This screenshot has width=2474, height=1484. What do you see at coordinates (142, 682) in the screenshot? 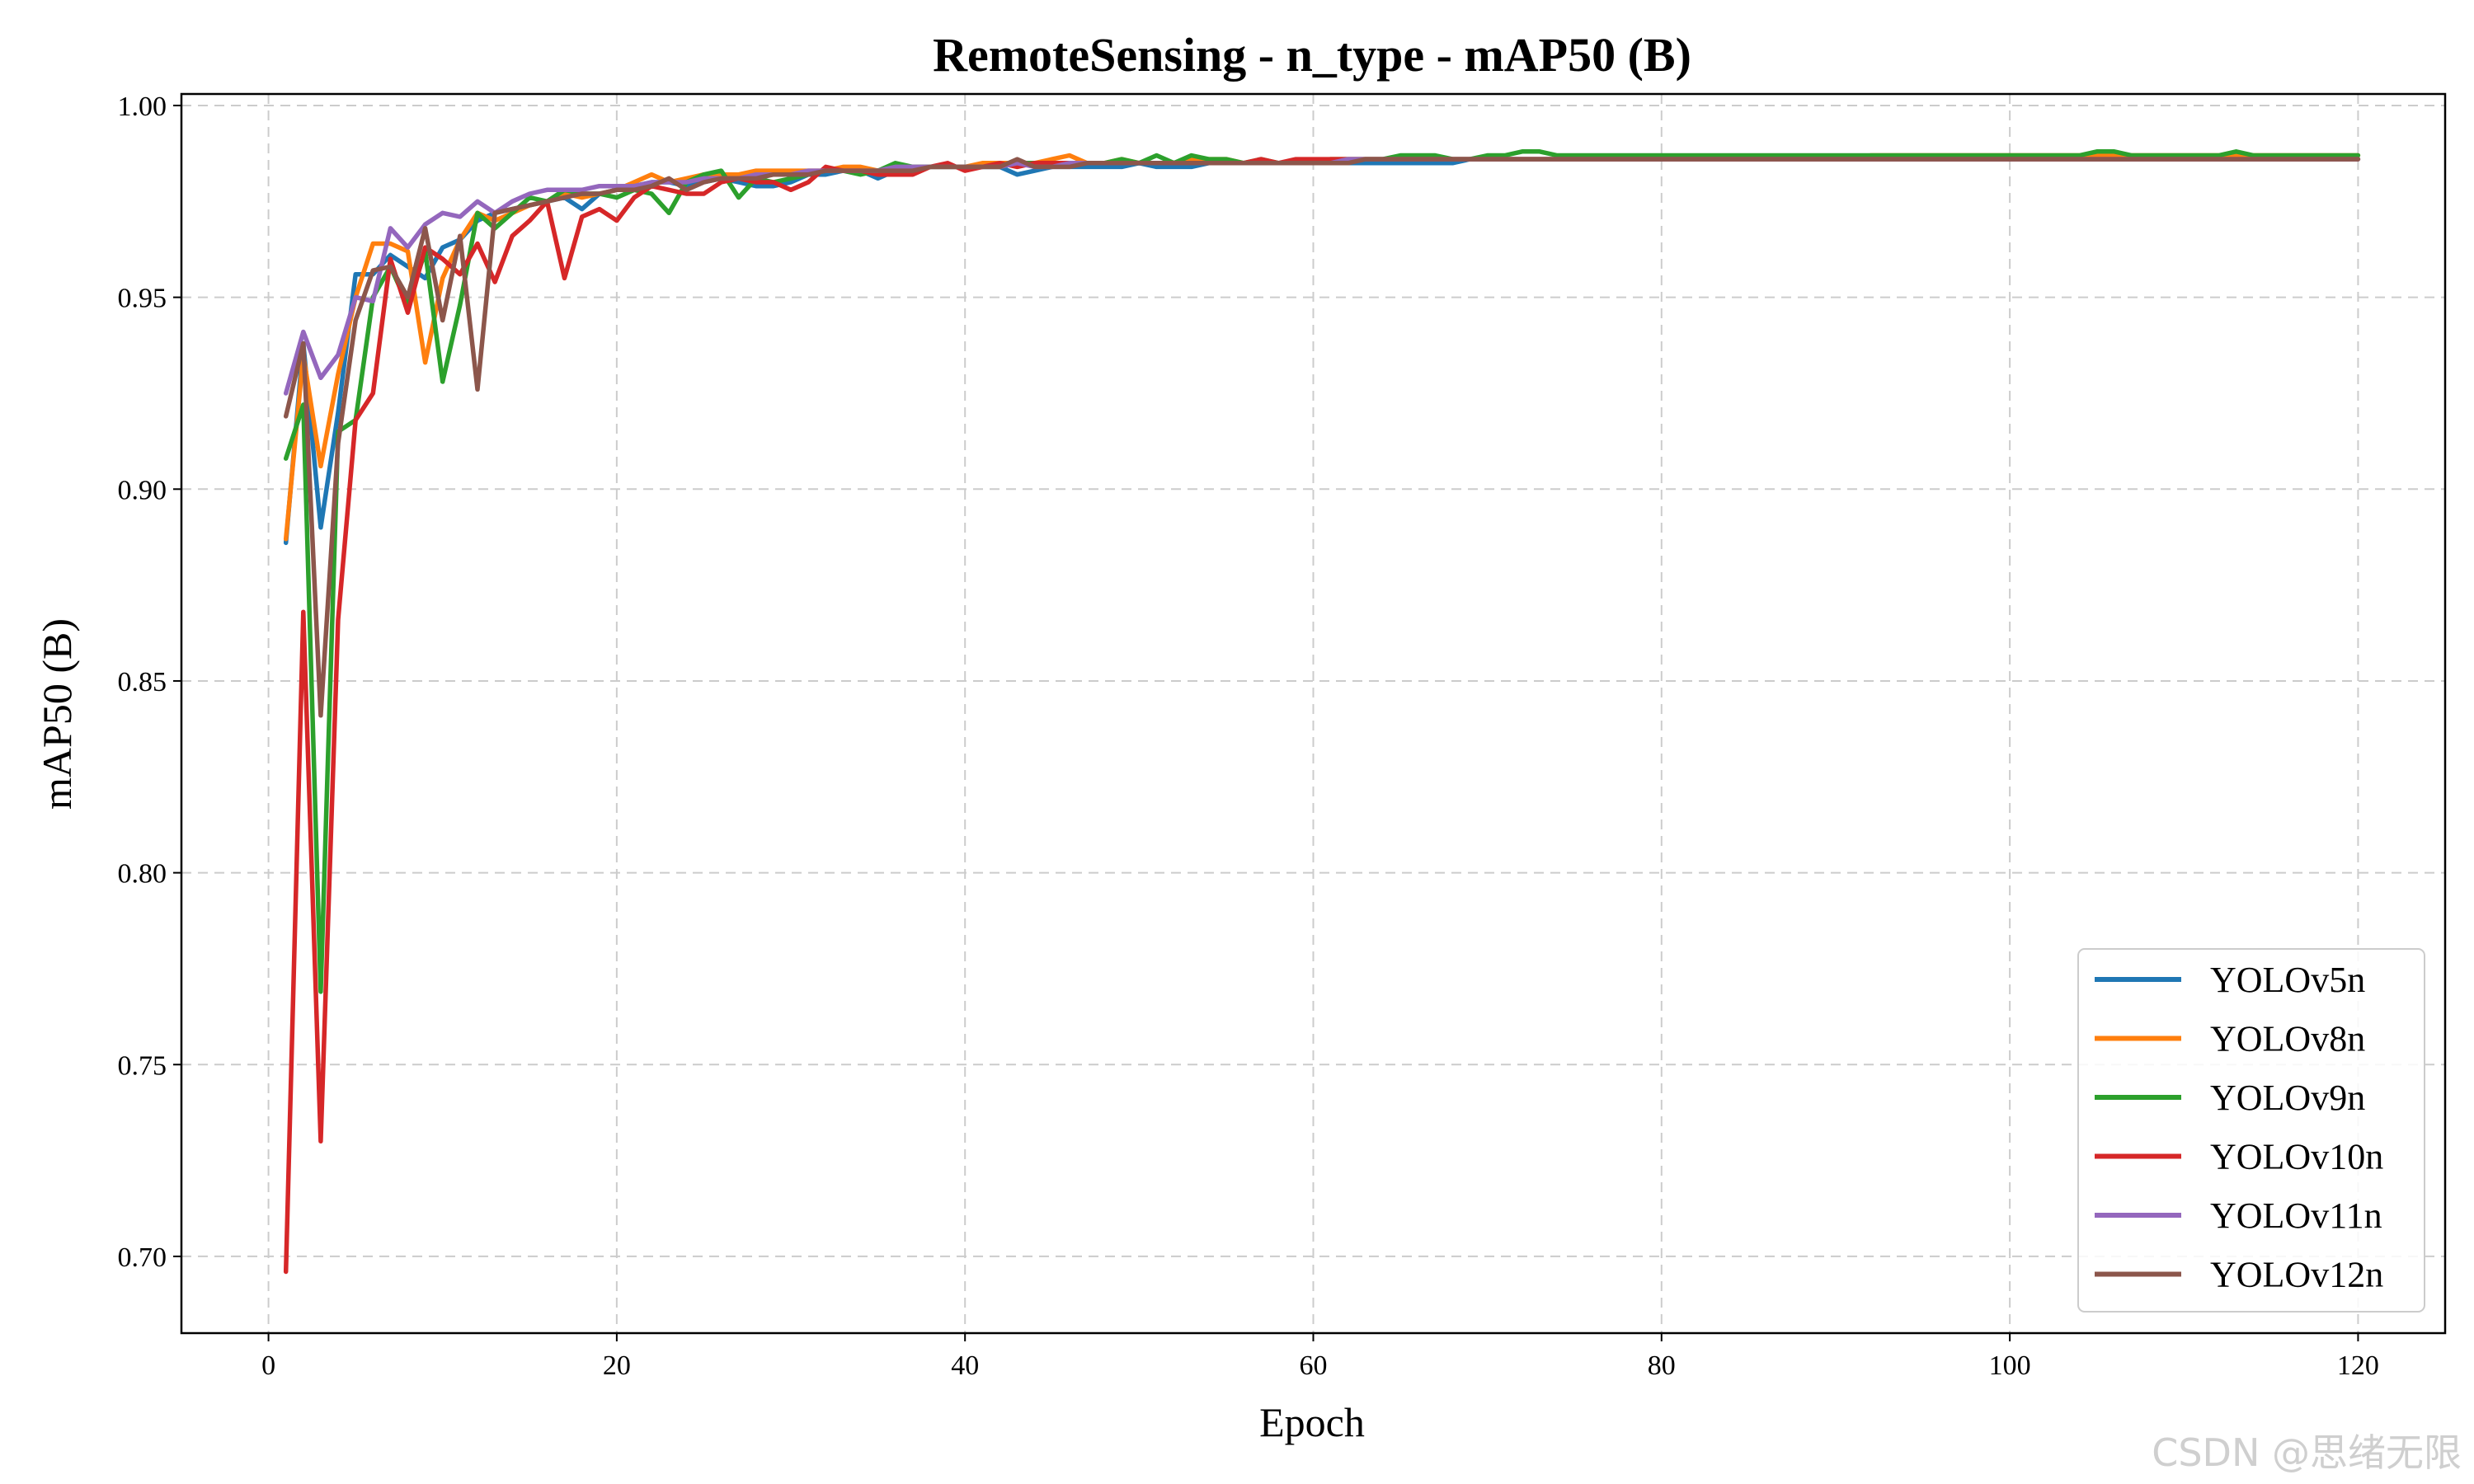
I see `y-tick-label: 0.85` at bounding box center [142, 682].